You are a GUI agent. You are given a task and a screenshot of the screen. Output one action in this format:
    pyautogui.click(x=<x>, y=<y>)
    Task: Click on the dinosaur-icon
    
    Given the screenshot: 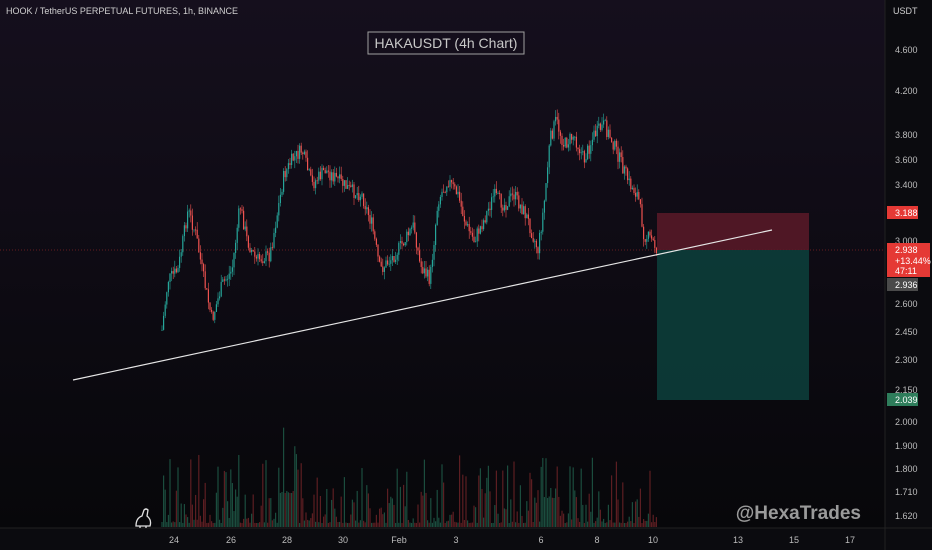 What is the action you would take?
    pyautogui.click(x=143, y=518)
    